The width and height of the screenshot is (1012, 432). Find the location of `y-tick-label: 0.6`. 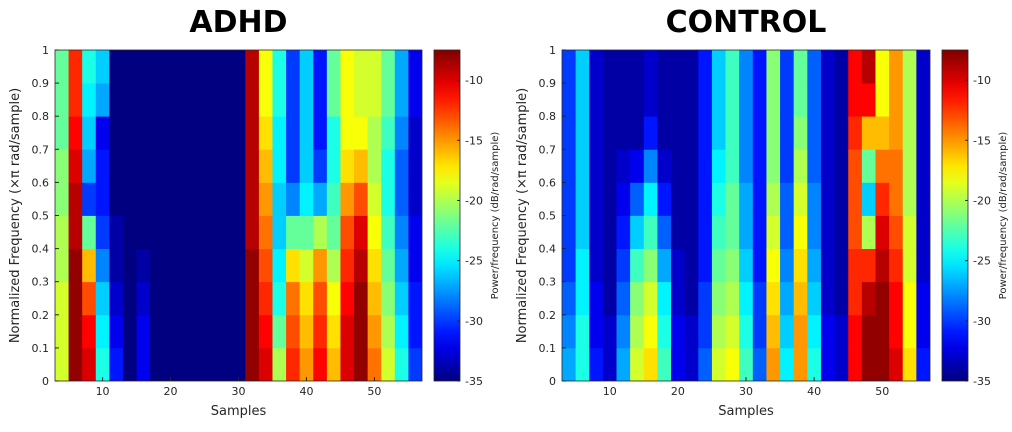

y-tick-label: 0.6 is located at coordinates (548, 182).